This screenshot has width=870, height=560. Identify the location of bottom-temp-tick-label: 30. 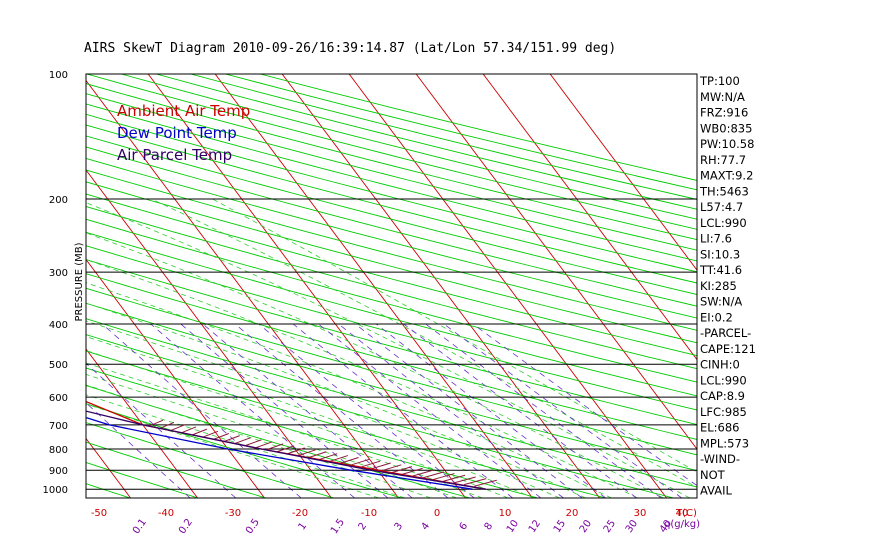
(640, 513).